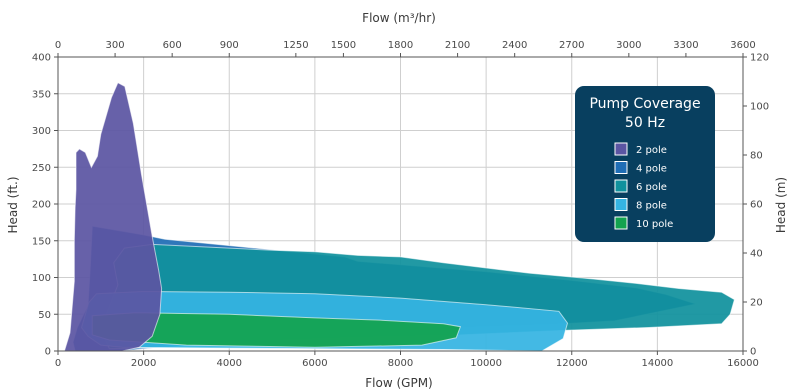 The image size is (790, 391). Describe the element at coordinates (41, 131) in the screenshot. I see `y-tick-label: 300` at that location.